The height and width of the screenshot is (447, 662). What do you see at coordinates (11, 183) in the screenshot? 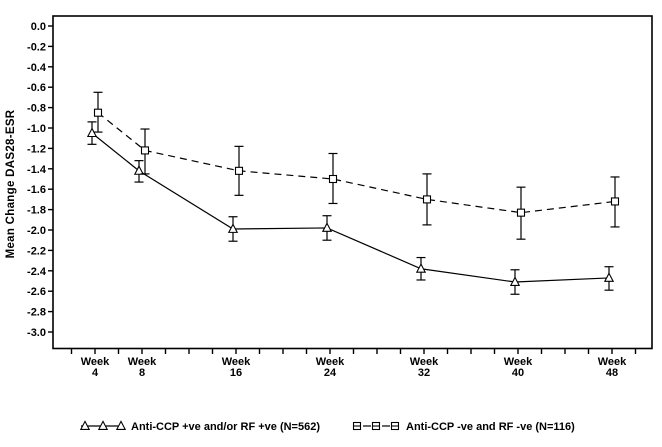
I see `y-axis-title: Mean Change DAS28-ESR` at bounding box center [11, 183].